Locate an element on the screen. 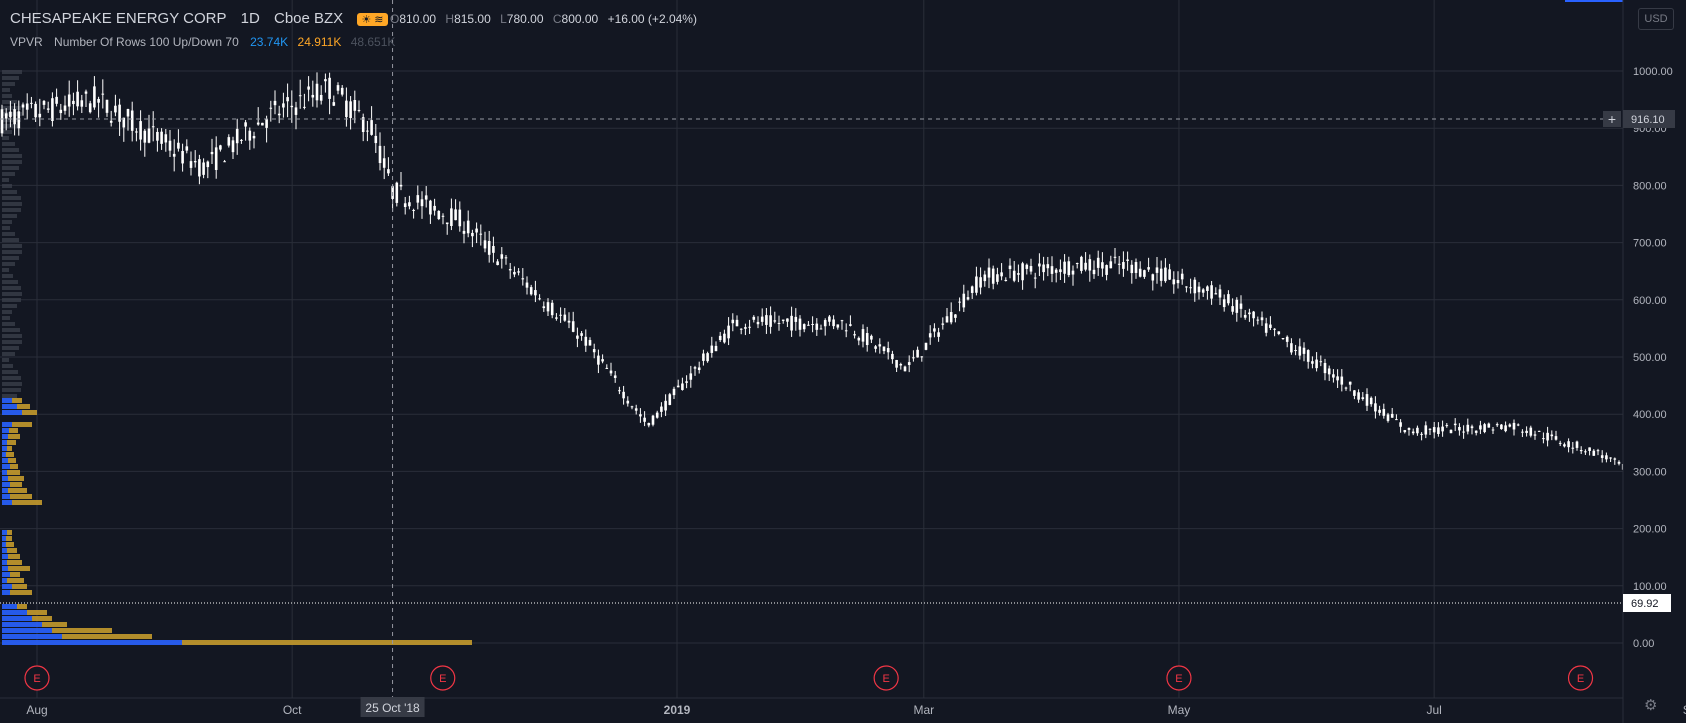 The height and width of the screenshot is (723, 1686). interval-label: 1D is located at coordinates (250, 18).